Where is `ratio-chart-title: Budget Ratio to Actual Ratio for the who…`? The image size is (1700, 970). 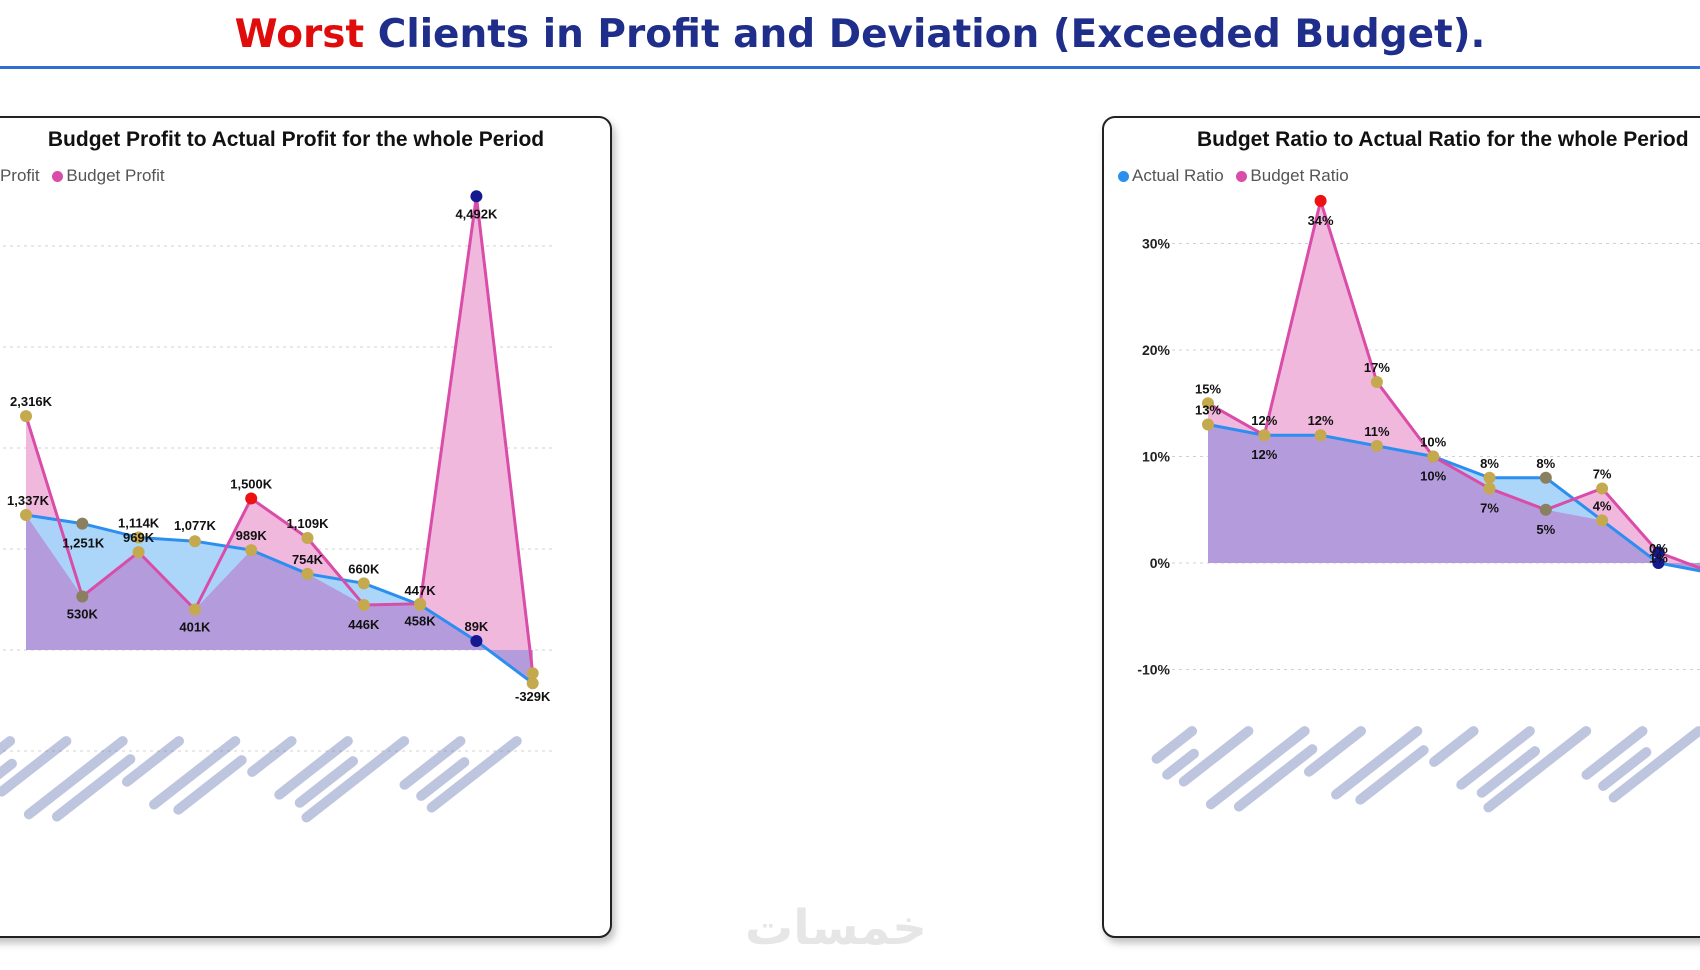
ratio-chart-title: Budget Ratio to Actual Ratio for the who… is located at coordinates (1443, 139).